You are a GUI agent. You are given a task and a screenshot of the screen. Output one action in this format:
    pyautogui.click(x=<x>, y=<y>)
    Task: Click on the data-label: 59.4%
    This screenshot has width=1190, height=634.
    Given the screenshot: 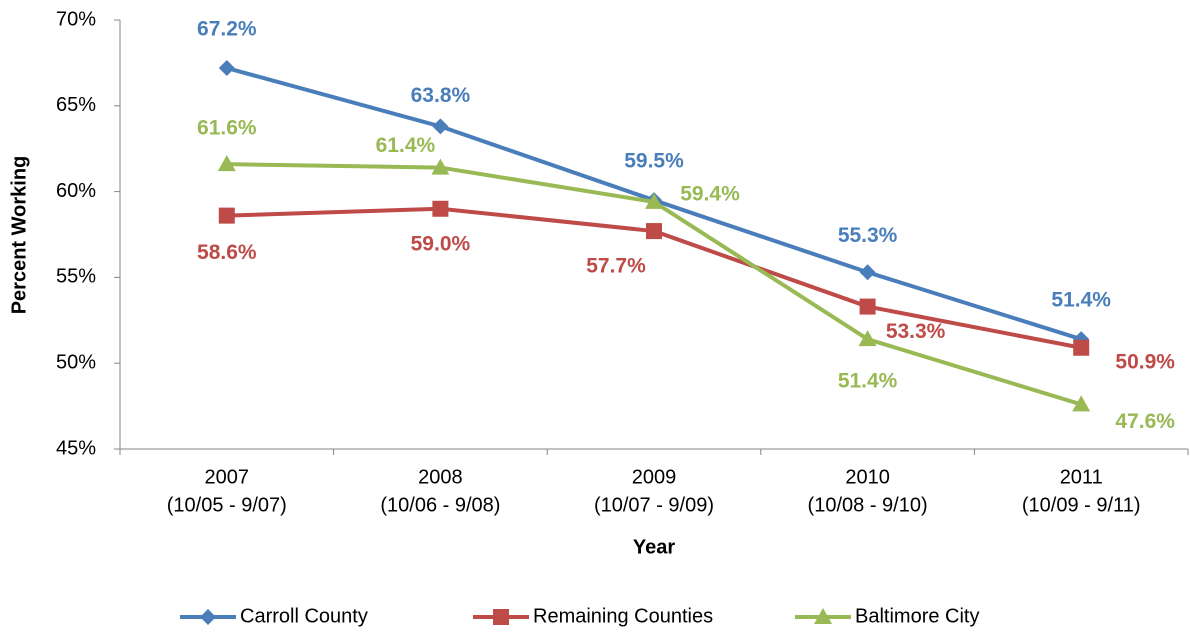 What is the action you would take?
    pyautogui.click(x=710, y=193)
    